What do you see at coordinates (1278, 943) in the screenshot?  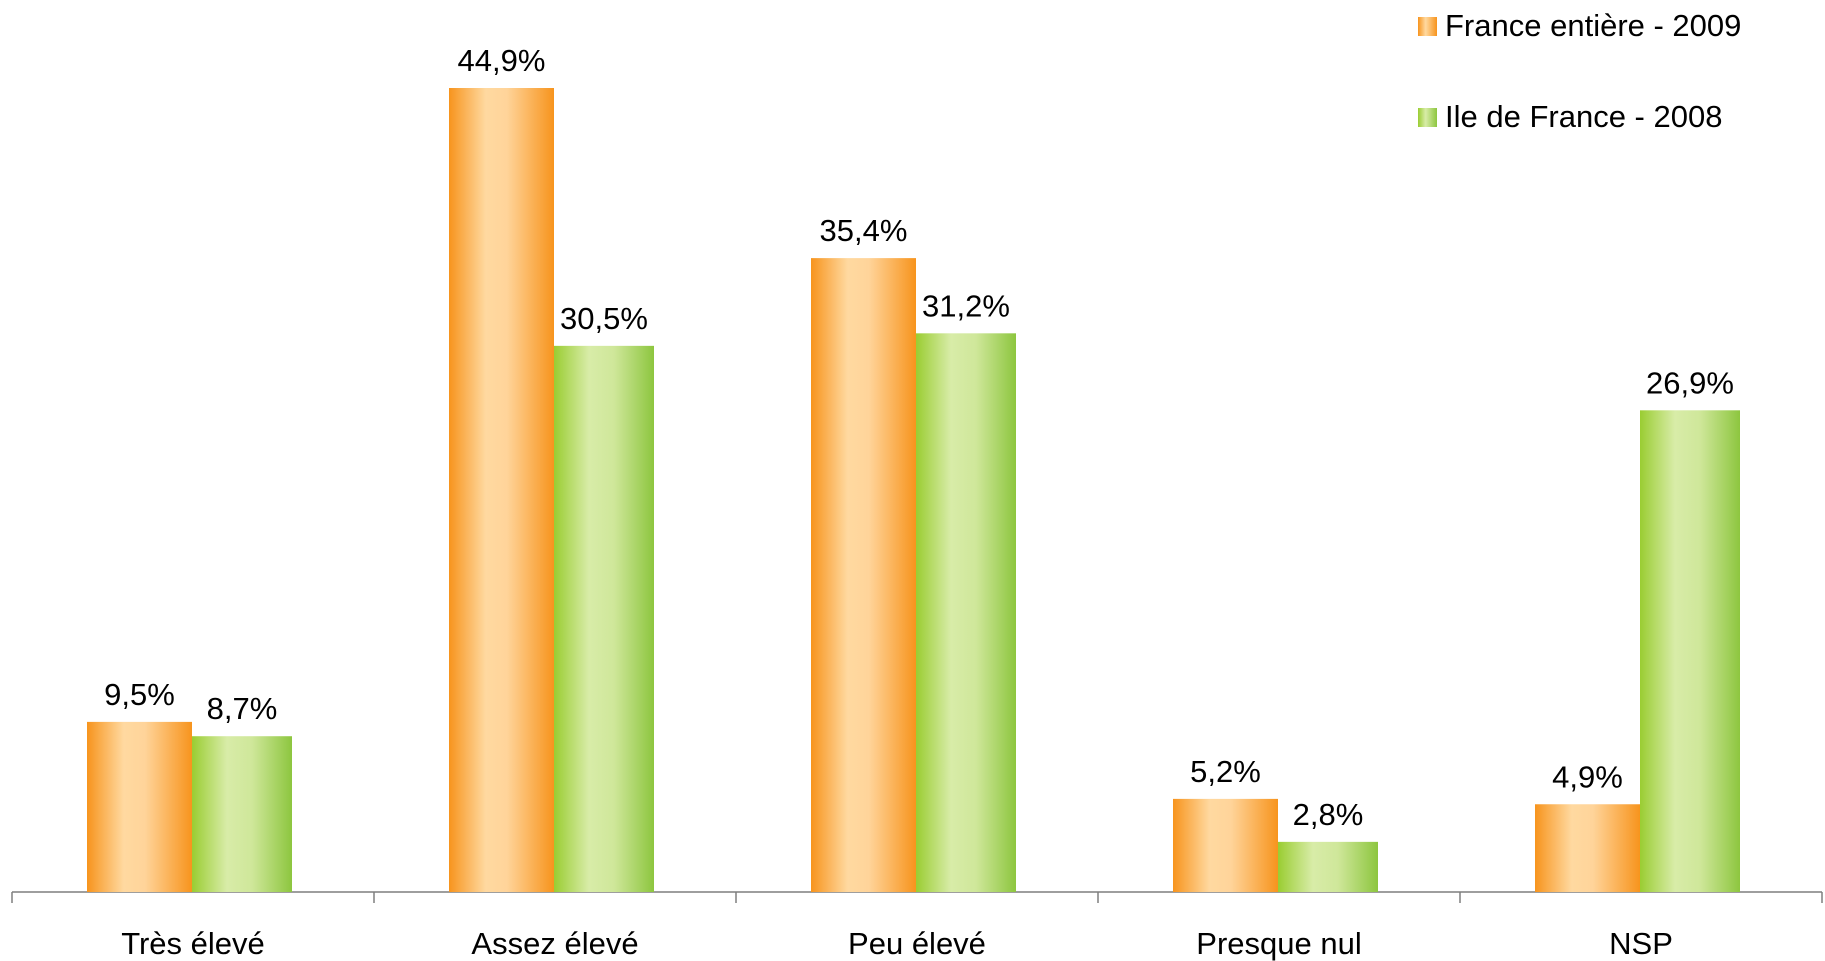 I see `x-tick-label-3: Presque nul` at bounding box center [1278, 943].